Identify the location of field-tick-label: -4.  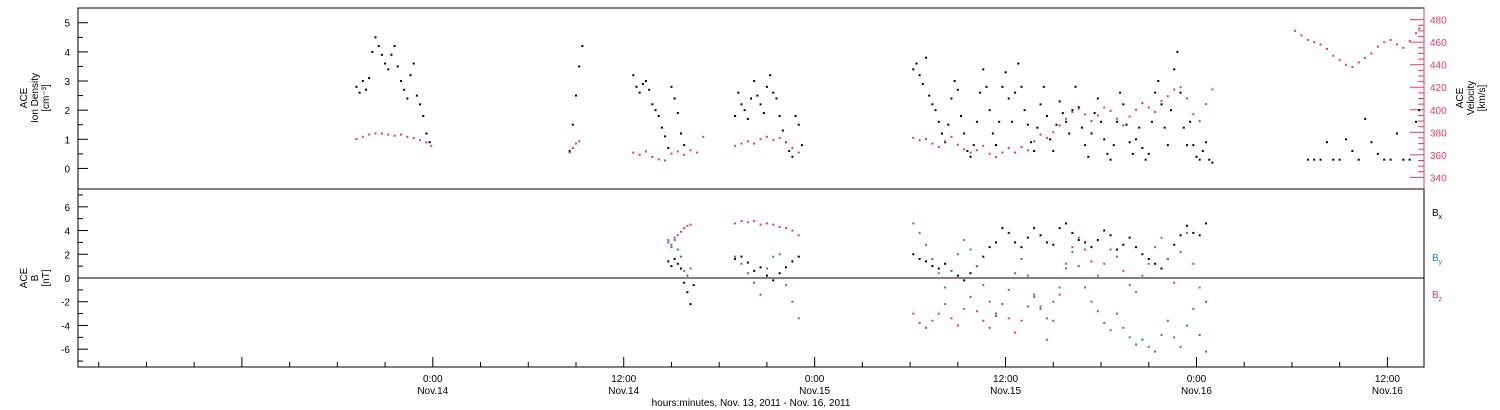
(65, 326).